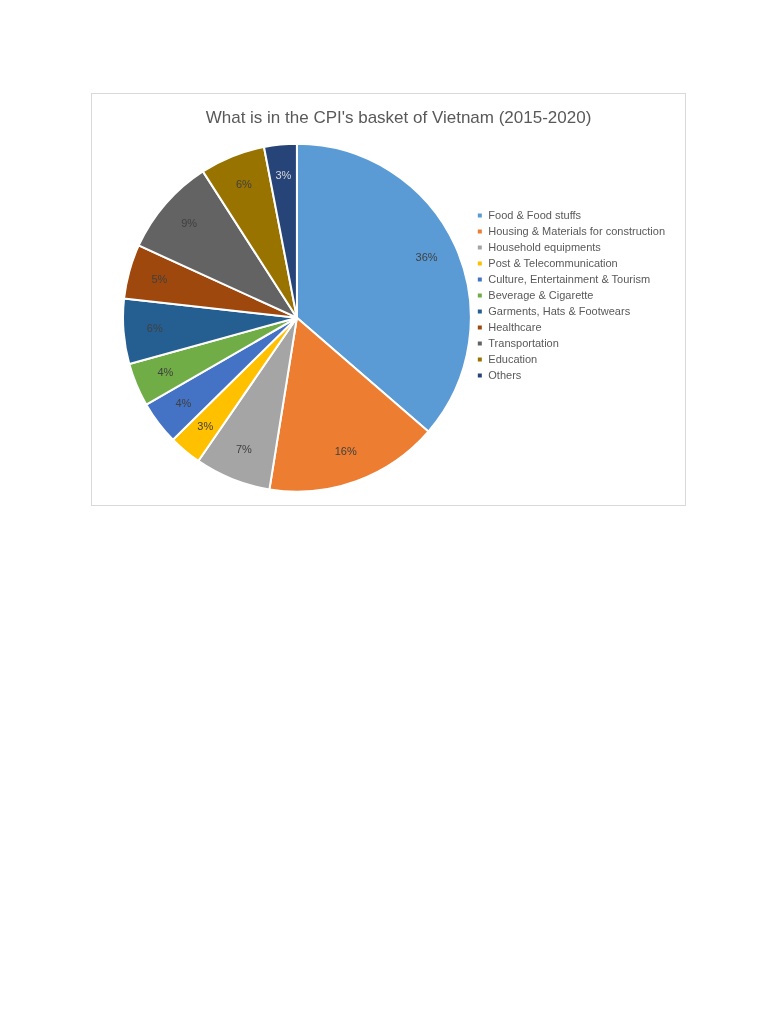 This screenshot has height=1024, width=768. What do you see at coordinates (535, 214) in the screenshot?
I see `legend-label: Food & Food stuffs` at bounding box center [535, 214].